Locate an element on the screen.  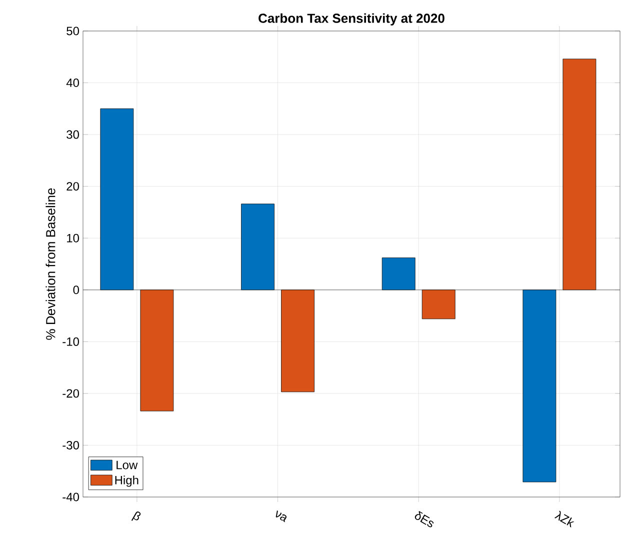
legend-label: High is located at coordinates (126, 481).